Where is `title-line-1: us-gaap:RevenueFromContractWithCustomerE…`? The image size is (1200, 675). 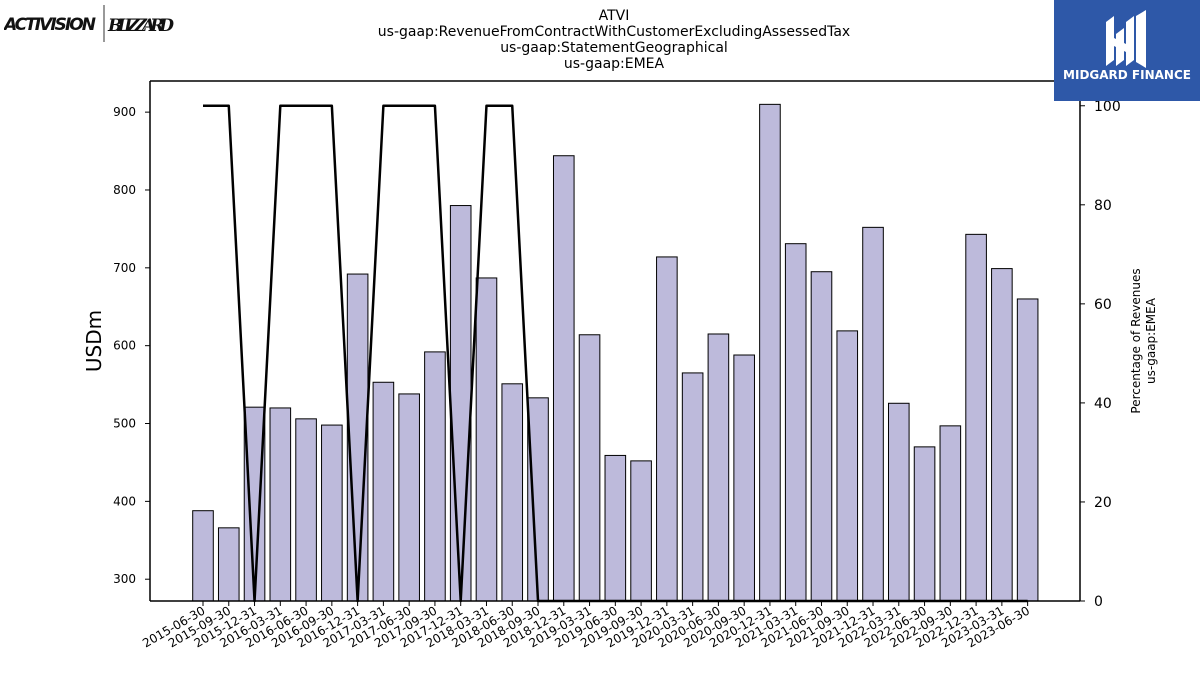
title-line-1: us-gaap:RevenueFromContractWithCustomerE… is located at coordinates (614, 32).